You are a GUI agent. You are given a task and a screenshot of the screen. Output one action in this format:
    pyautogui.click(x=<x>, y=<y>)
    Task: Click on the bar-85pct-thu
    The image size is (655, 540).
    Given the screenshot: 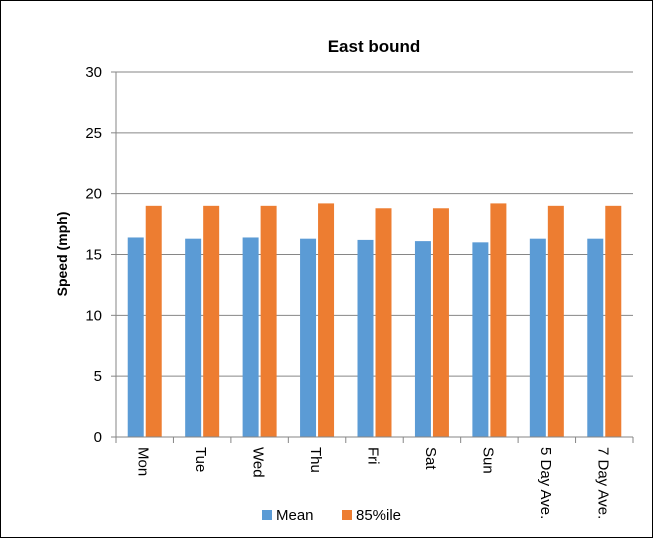 What is the action you would take?
    pyautogui.click(x=326, y=320)
    